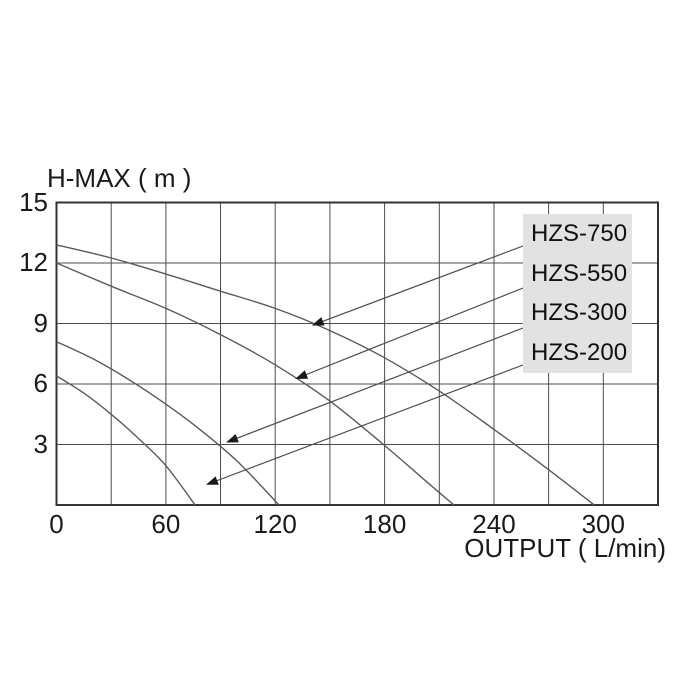 The image size is (700, 700). What do you see at coordinates (579, 233) in the screenshot?
I see `legend-item-hzs-750: HZS-750` at bounding box center [579, 233].